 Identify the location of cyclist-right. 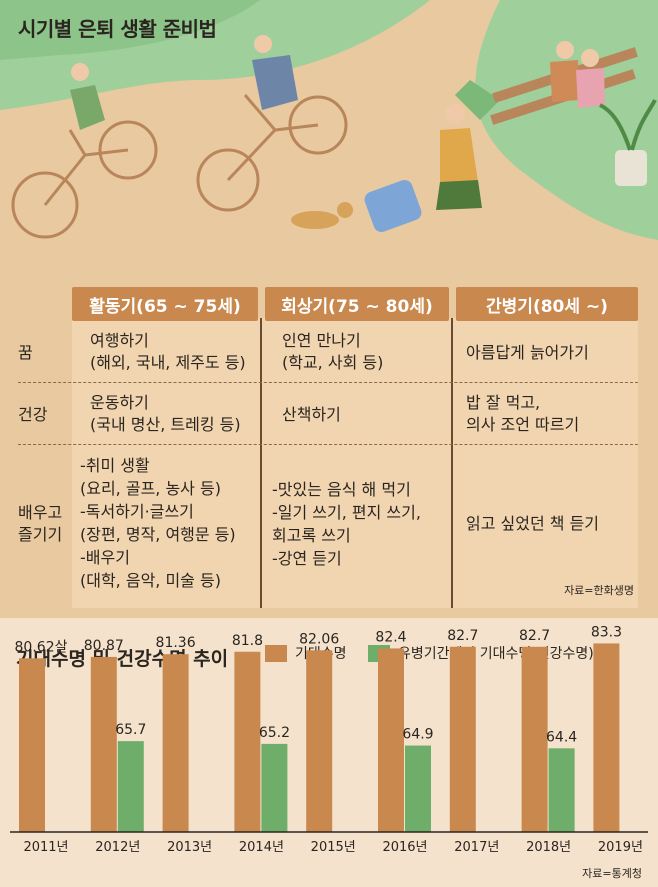
(272, 153).